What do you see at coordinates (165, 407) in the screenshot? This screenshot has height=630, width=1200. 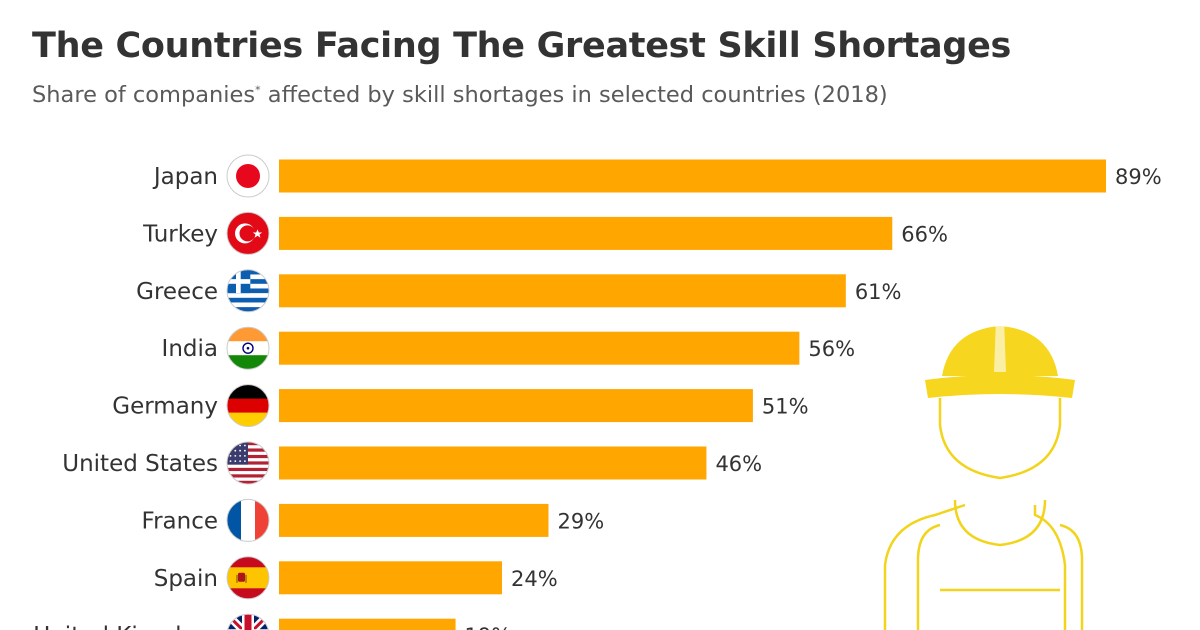 I see `category-label: Germany` at bounding box center [165, 407].